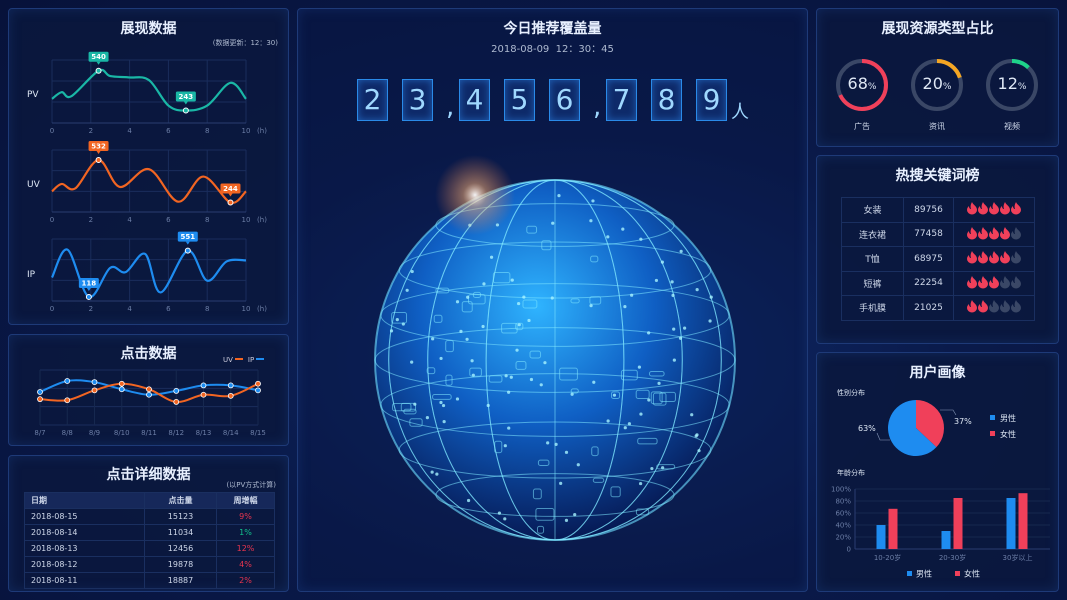 The image size is (1067, 600). What do you see at coordinates (928, 283) in the screenshot?
I see `search-count: 22254` at bounding box center [928, 283].